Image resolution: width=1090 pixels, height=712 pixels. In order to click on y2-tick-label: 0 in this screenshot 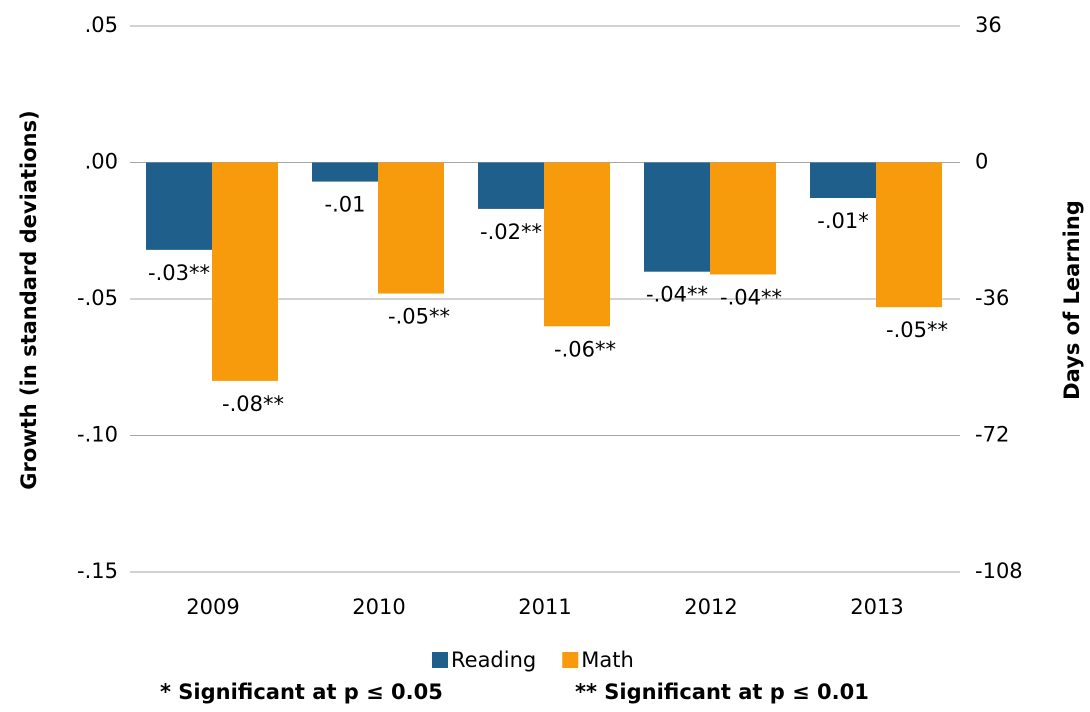, I will do `click(981, 162)`.